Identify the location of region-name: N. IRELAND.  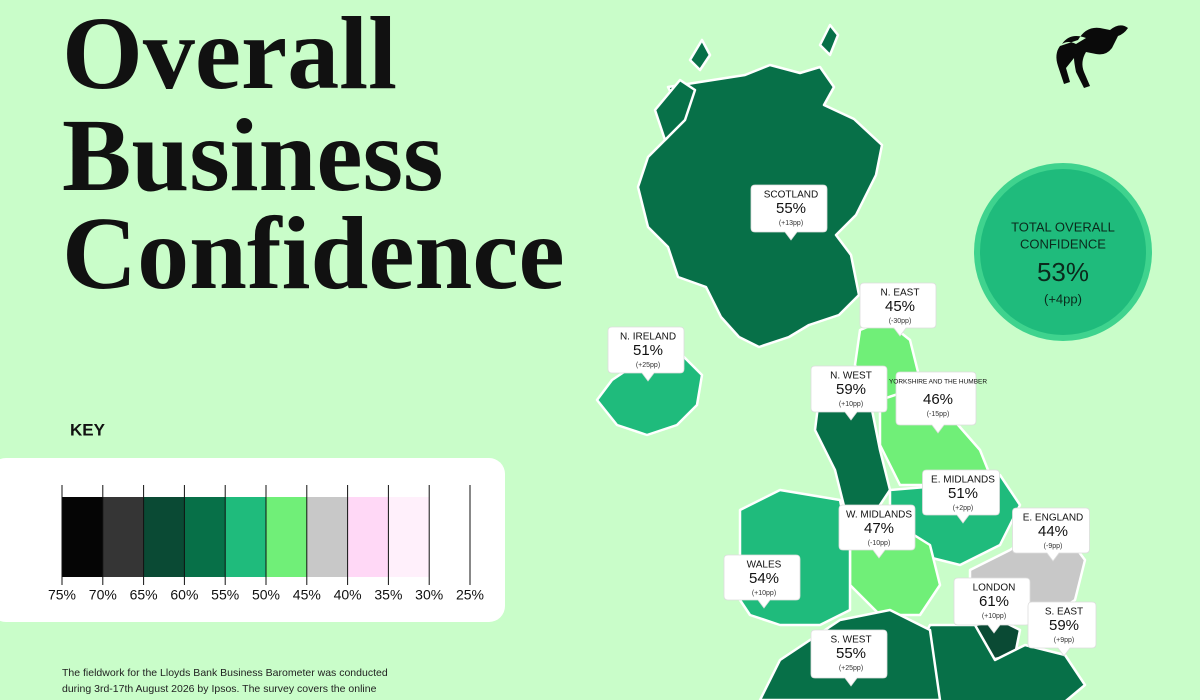
(648, 337).